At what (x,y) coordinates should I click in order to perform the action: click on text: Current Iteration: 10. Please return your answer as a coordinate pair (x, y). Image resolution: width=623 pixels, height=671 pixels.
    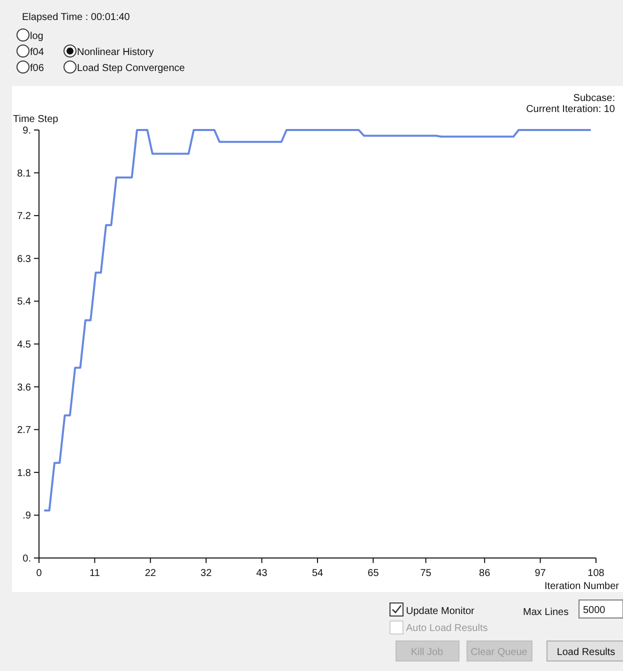
    Looking at the image, I should click on (571, 109).